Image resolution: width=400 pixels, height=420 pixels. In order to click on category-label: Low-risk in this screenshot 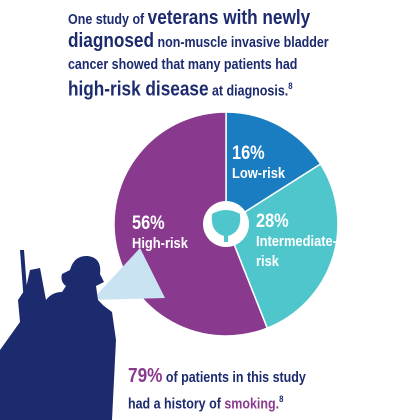, I will do `click(259, 173)`.